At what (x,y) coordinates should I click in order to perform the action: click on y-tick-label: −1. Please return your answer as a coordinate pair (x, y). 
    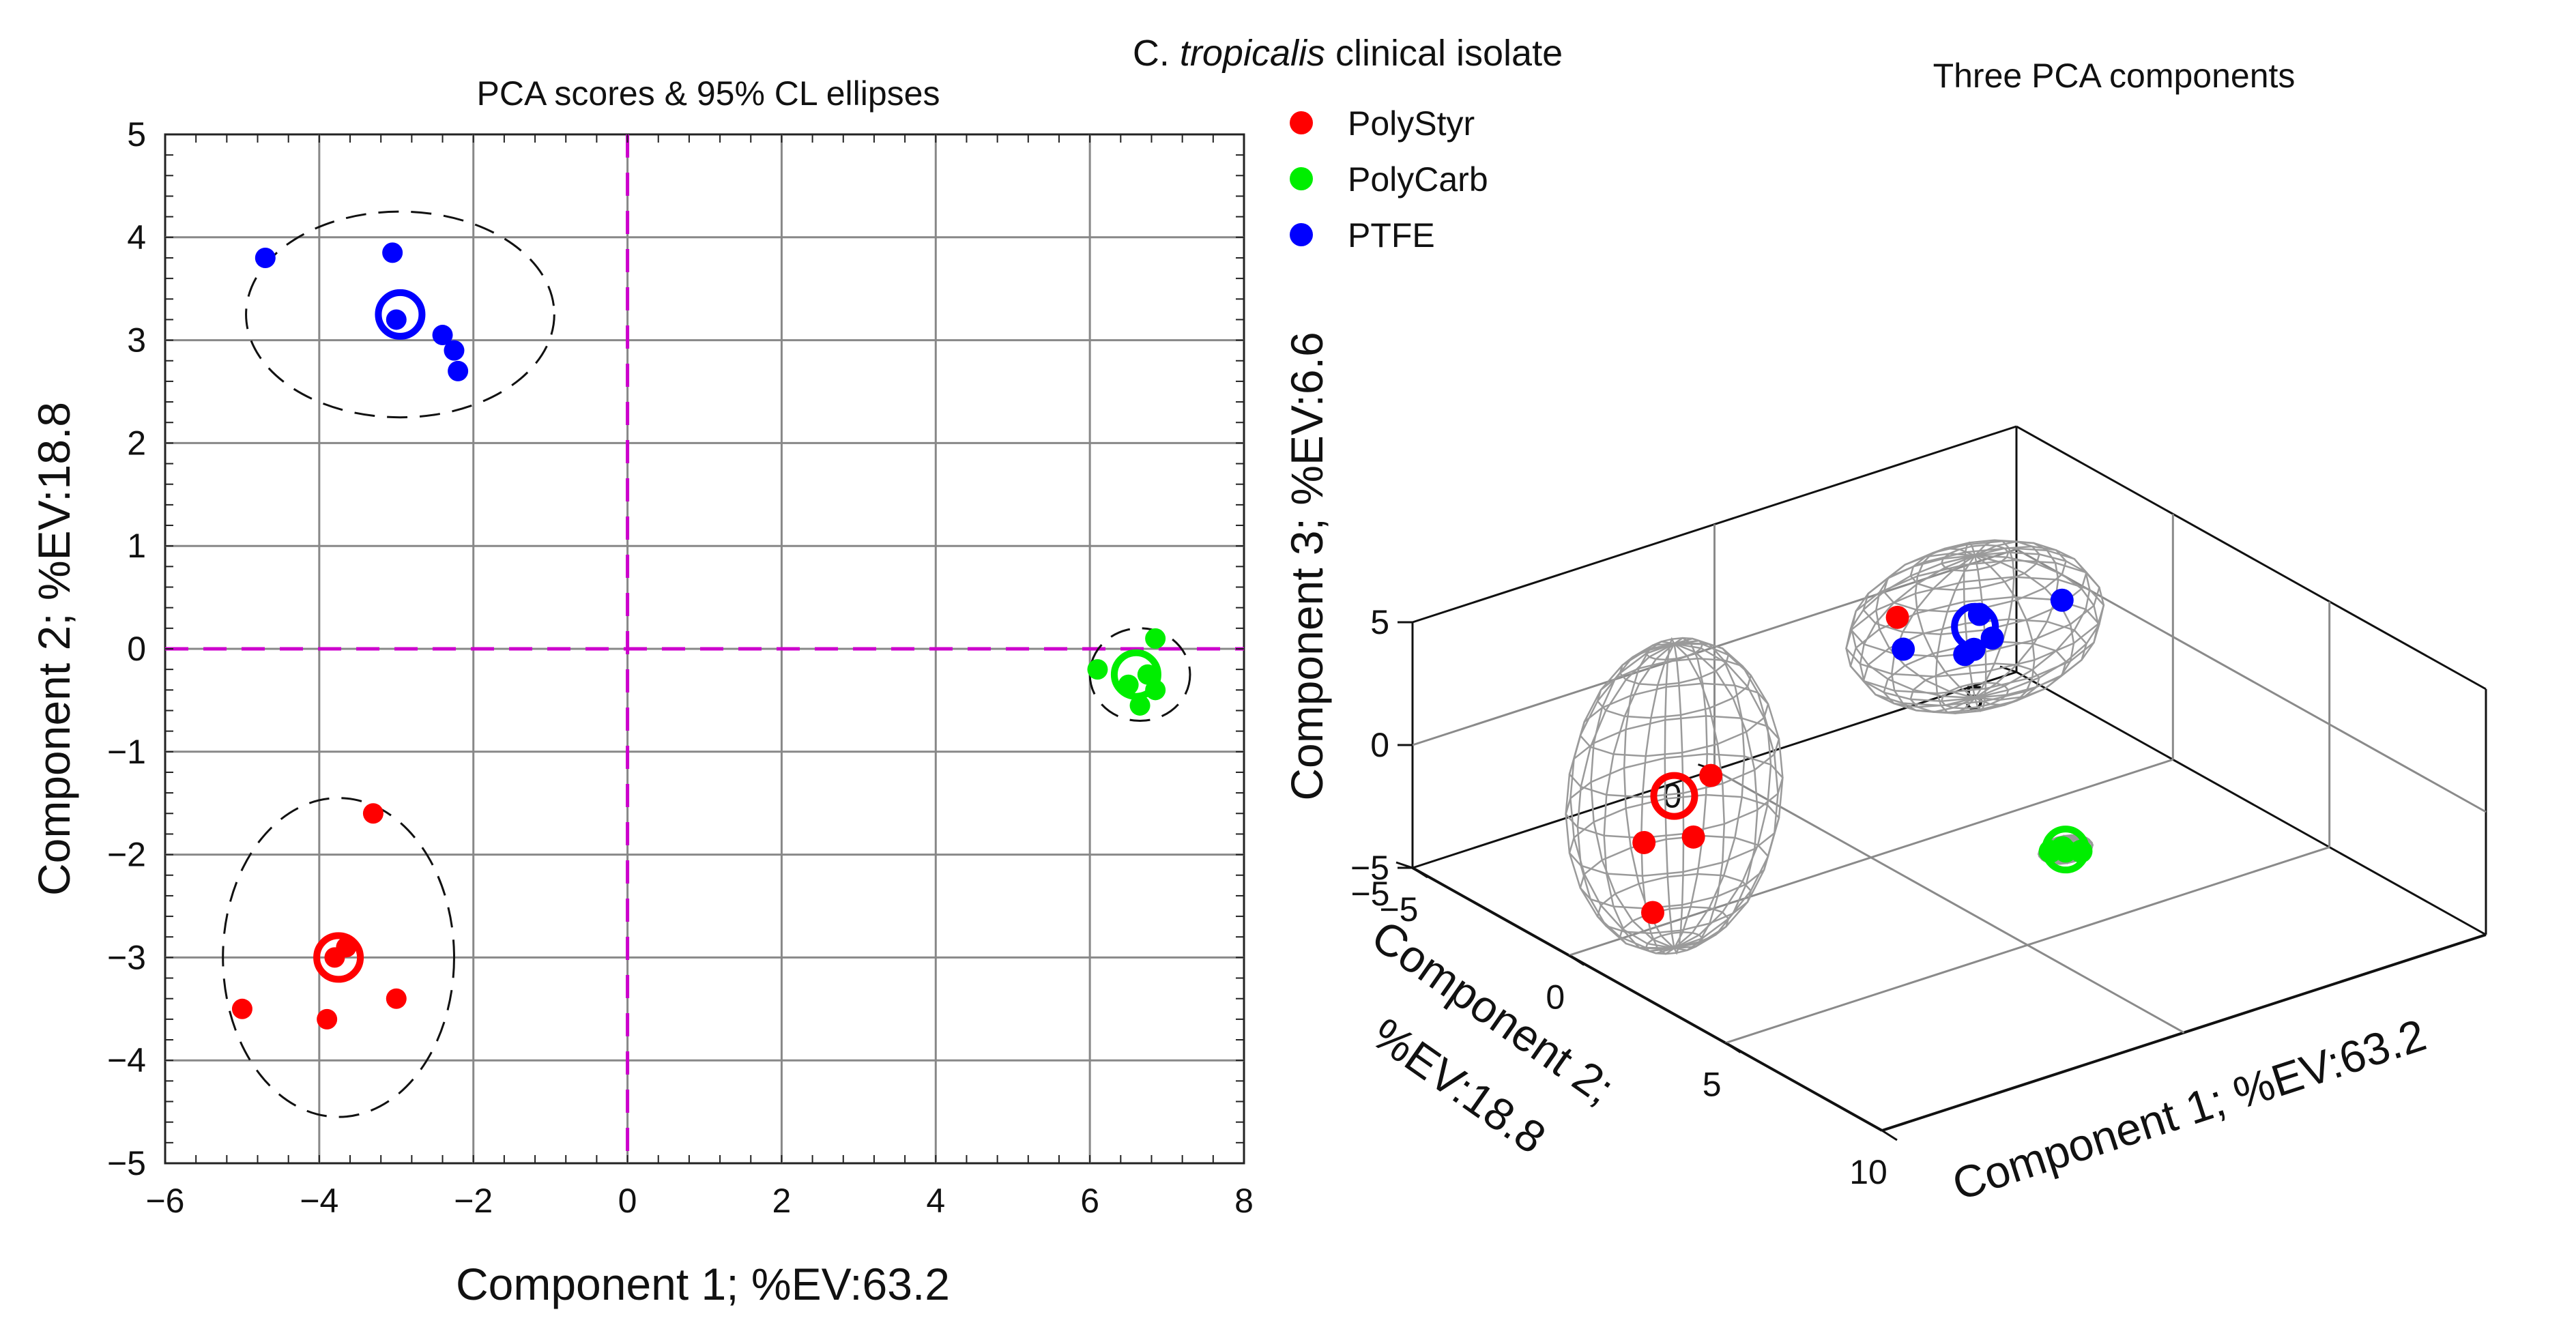
    Looking at the image, I should click on (126, 752).